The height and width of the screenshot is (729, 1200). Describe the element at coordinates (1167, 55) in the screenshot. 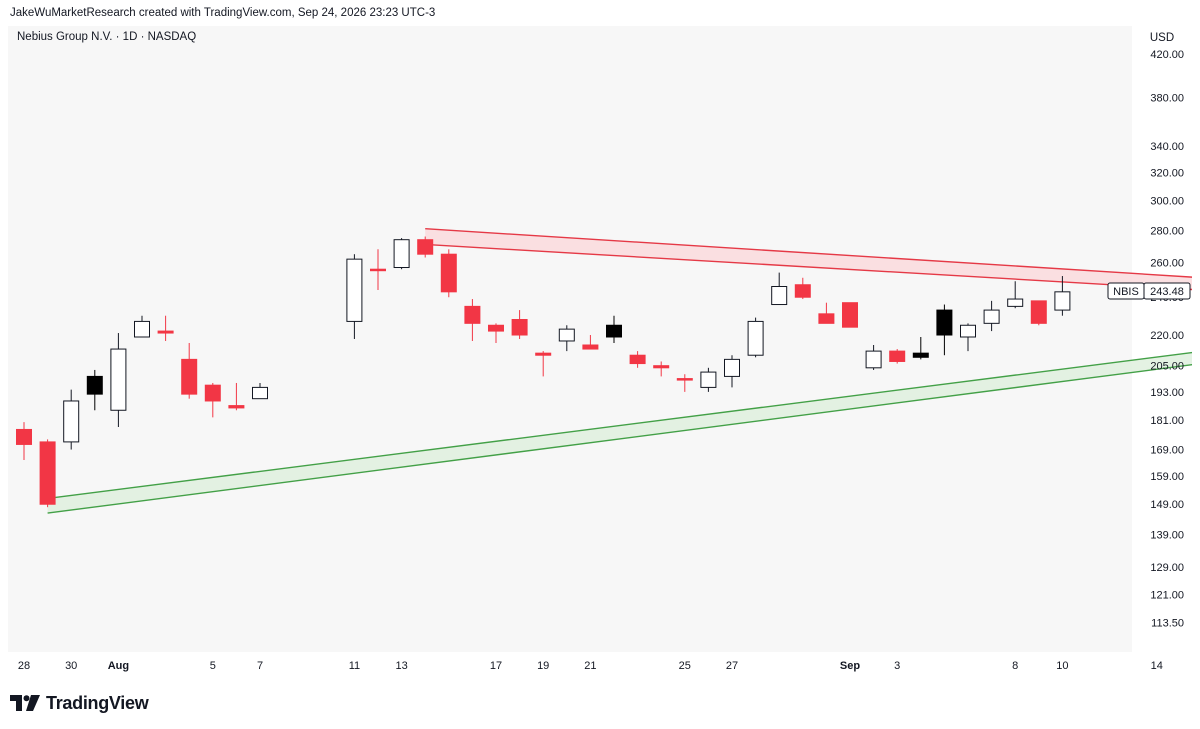

I see `y-tick-label: 420.00` at that location.